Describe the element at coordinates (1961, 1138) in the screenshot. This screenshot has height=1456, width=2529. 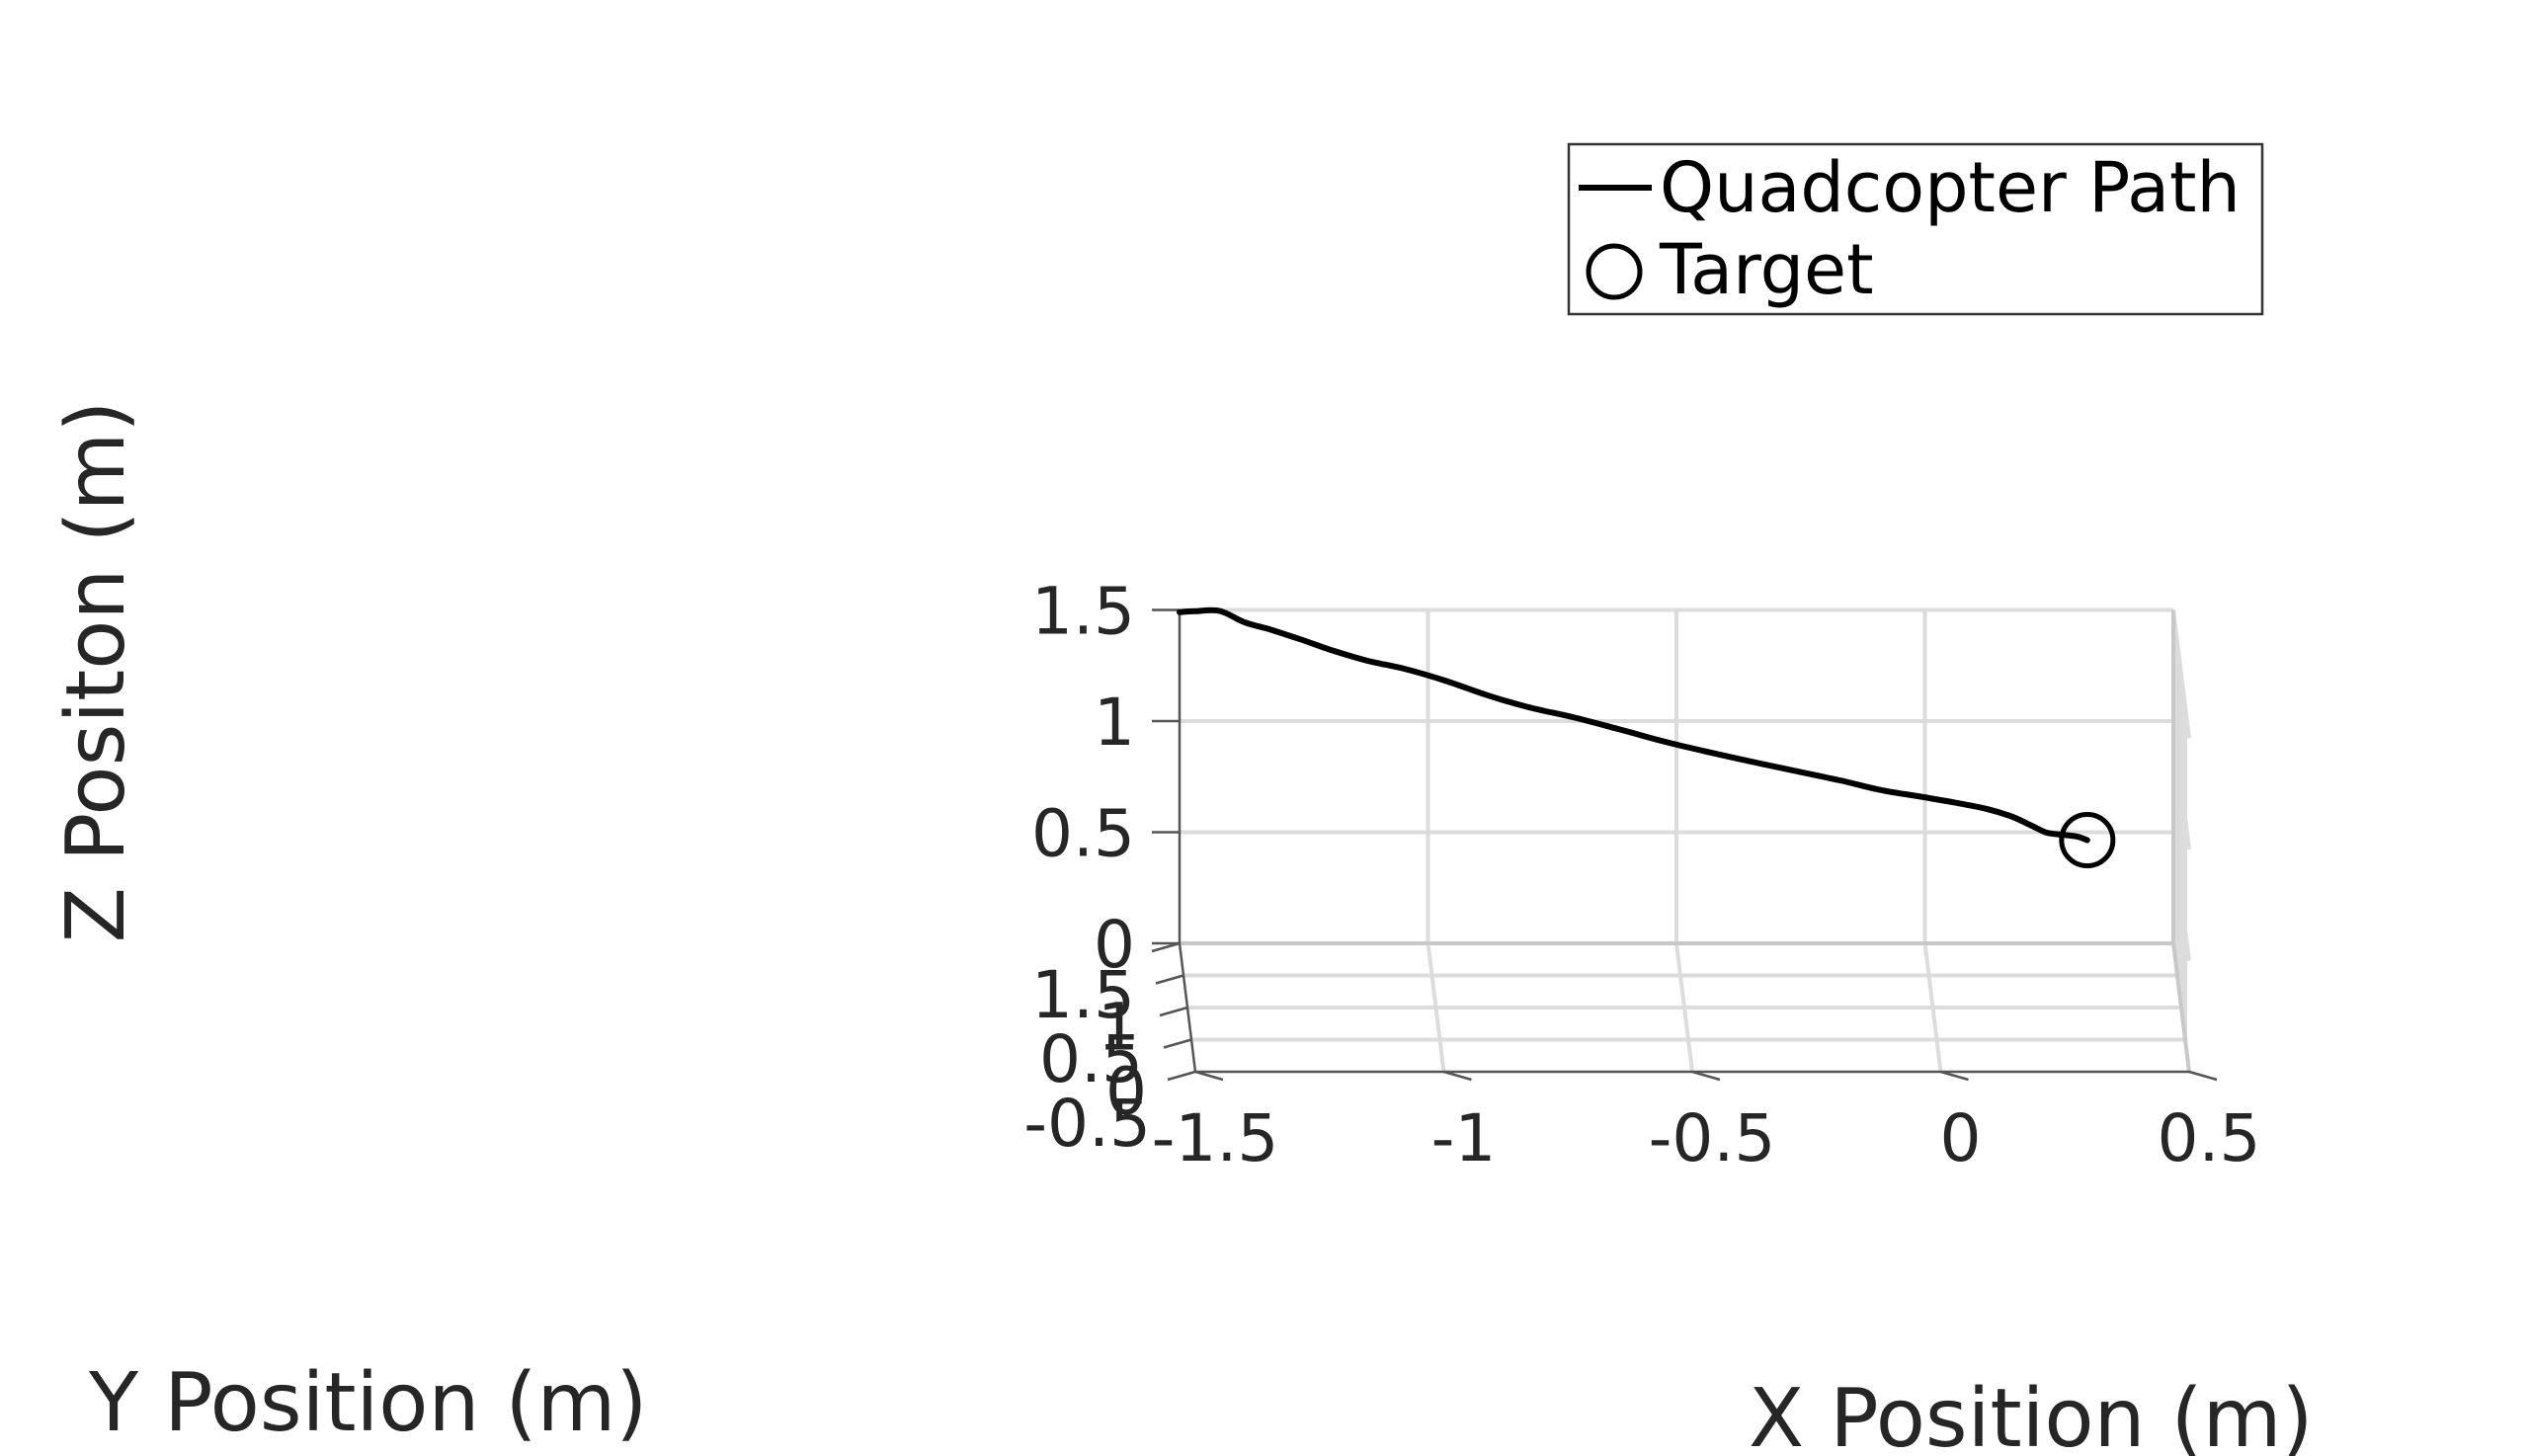
I see `x-tick-label-3: 0` at that location.